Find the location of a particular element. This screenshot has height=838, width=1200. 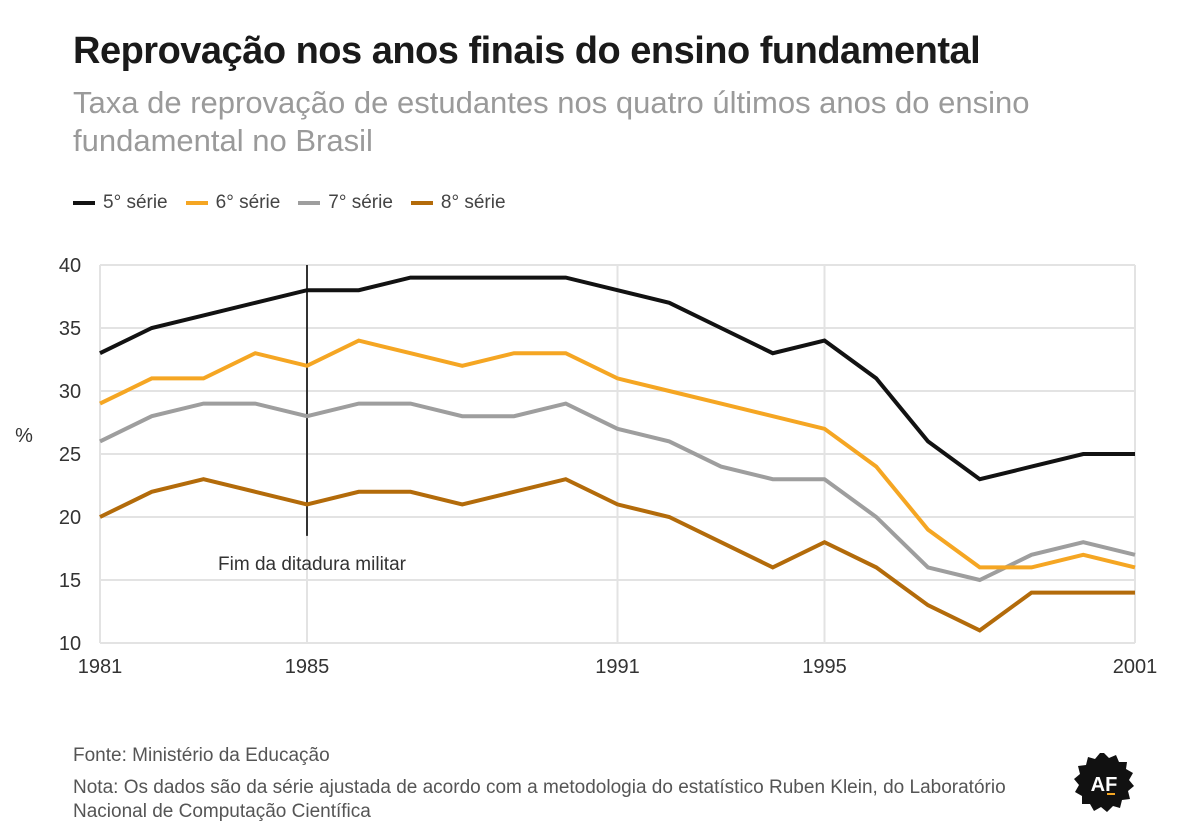

legend-label: 8° série is located at coordinates (473, 202).